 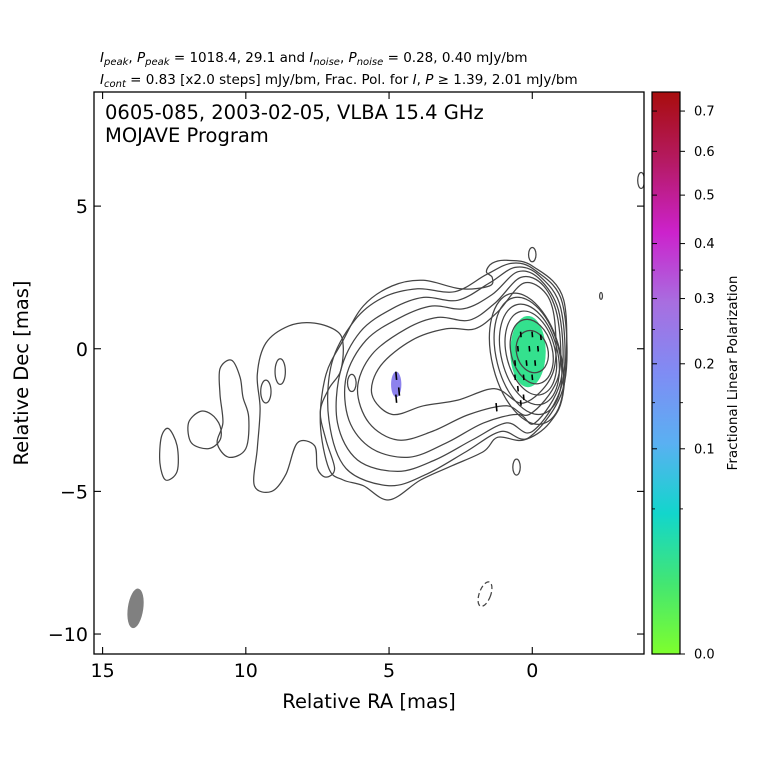 I want to click on header-part: = 1018.4, 29.1 and, so click(x=240, y=58).